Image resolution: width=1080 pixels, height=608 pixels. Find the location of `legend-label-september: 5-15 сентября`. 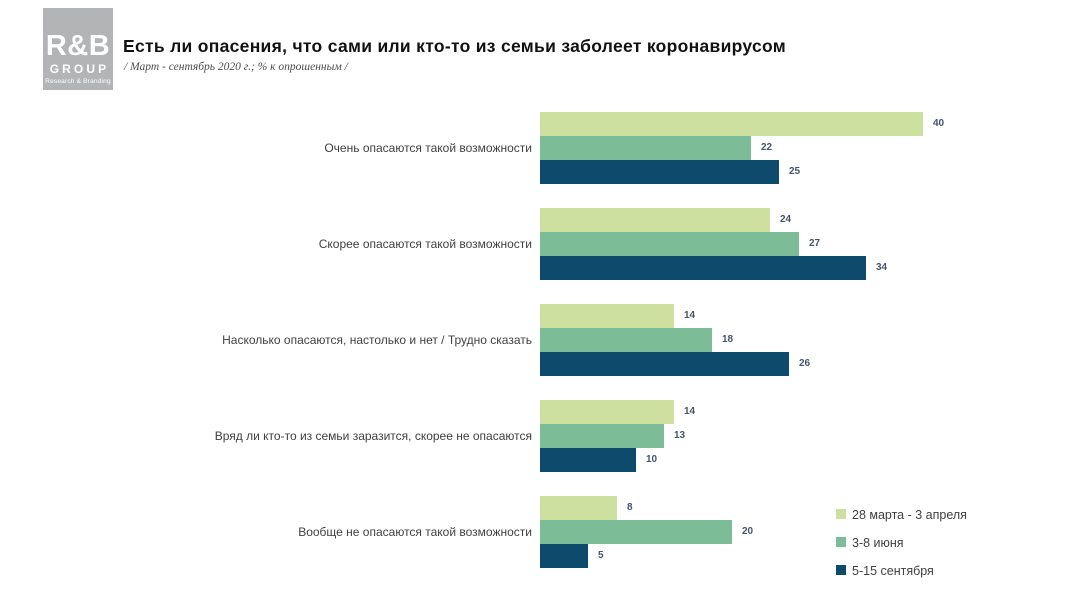

legend-label-september: 5-15 сентября is located at coordinates (893, 570).